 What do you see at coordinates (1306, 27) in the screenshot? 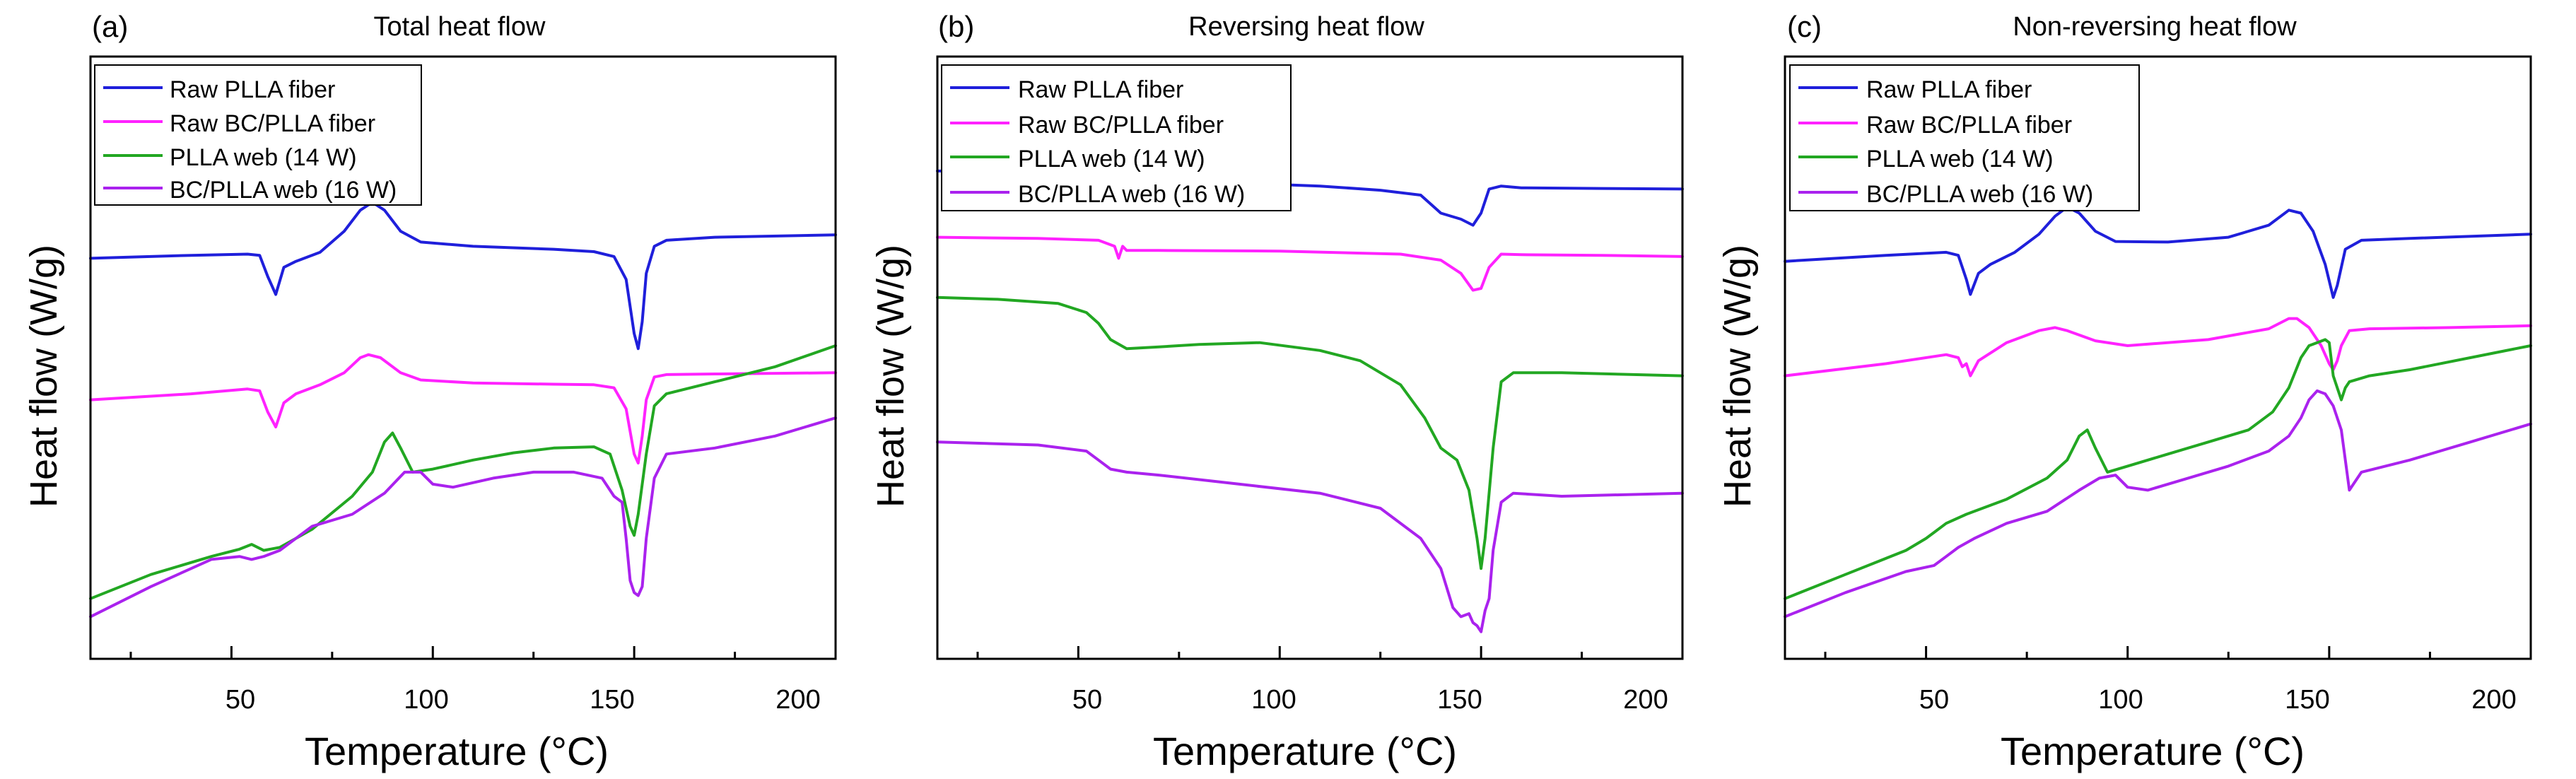
I see `panel-title: Reversing heat flow` at bounding box center [1306, 27].